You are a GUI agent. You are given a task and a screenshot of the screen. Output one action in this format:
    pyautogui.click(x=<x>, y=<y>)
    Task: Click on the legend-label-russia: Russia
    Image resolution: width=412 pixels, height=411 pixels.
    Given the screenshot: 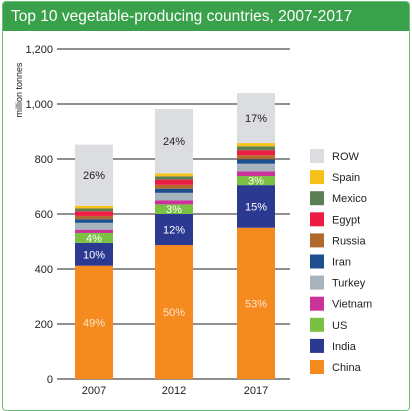 What is the action you would take?
    pyautogui.click(x=349, y=241)
    